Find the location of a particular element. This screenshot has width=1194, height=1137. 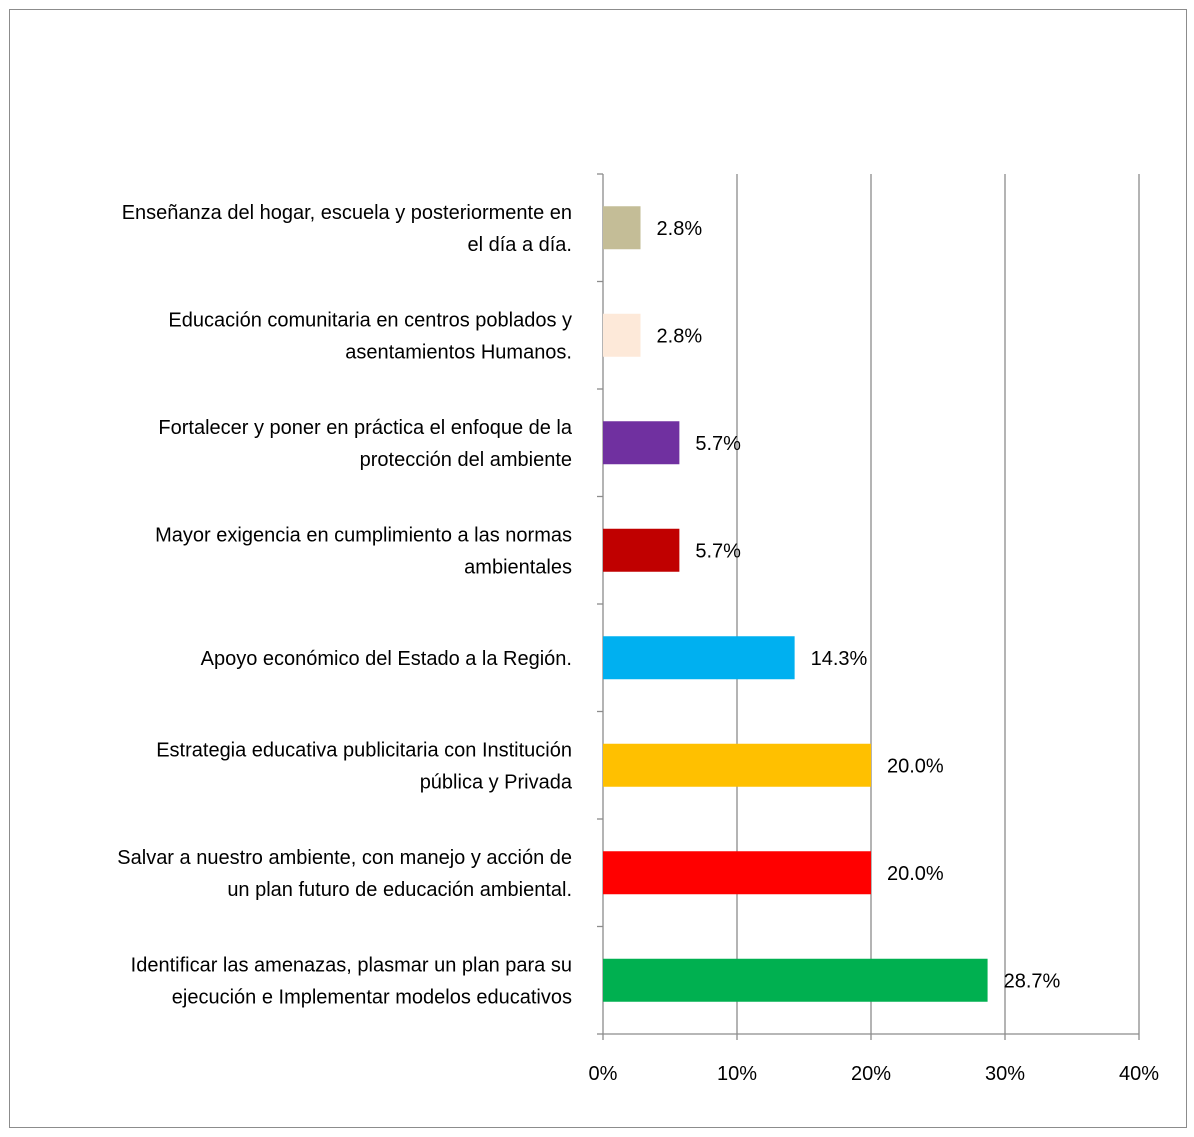

category-label-line: asentamientos Humanos. is located at coordinates (458, 352).